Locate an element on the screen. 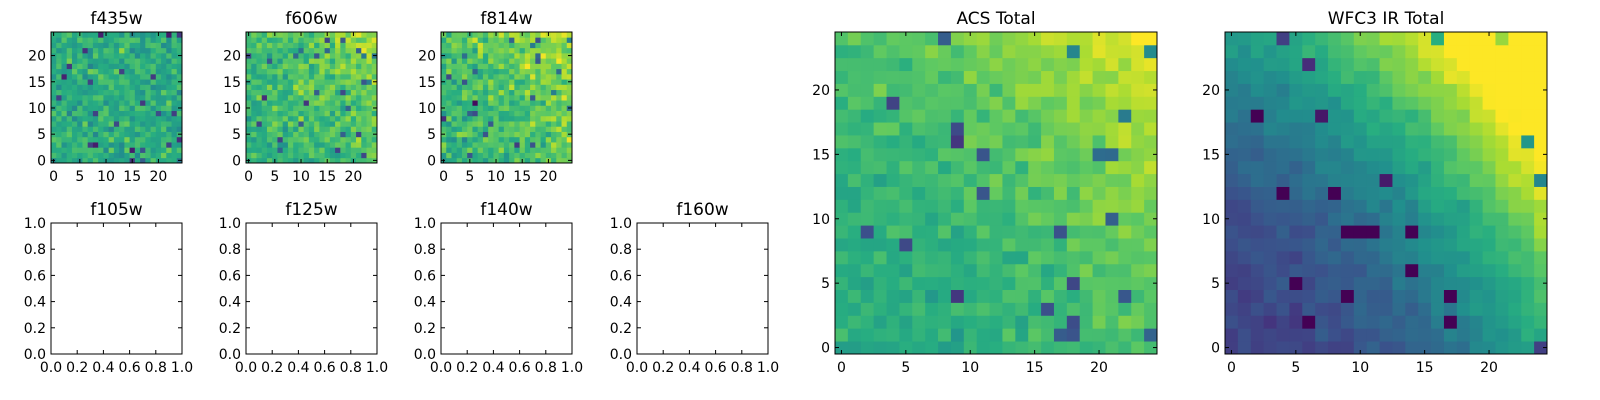  axes-frame is located at coordinates (116, 288).